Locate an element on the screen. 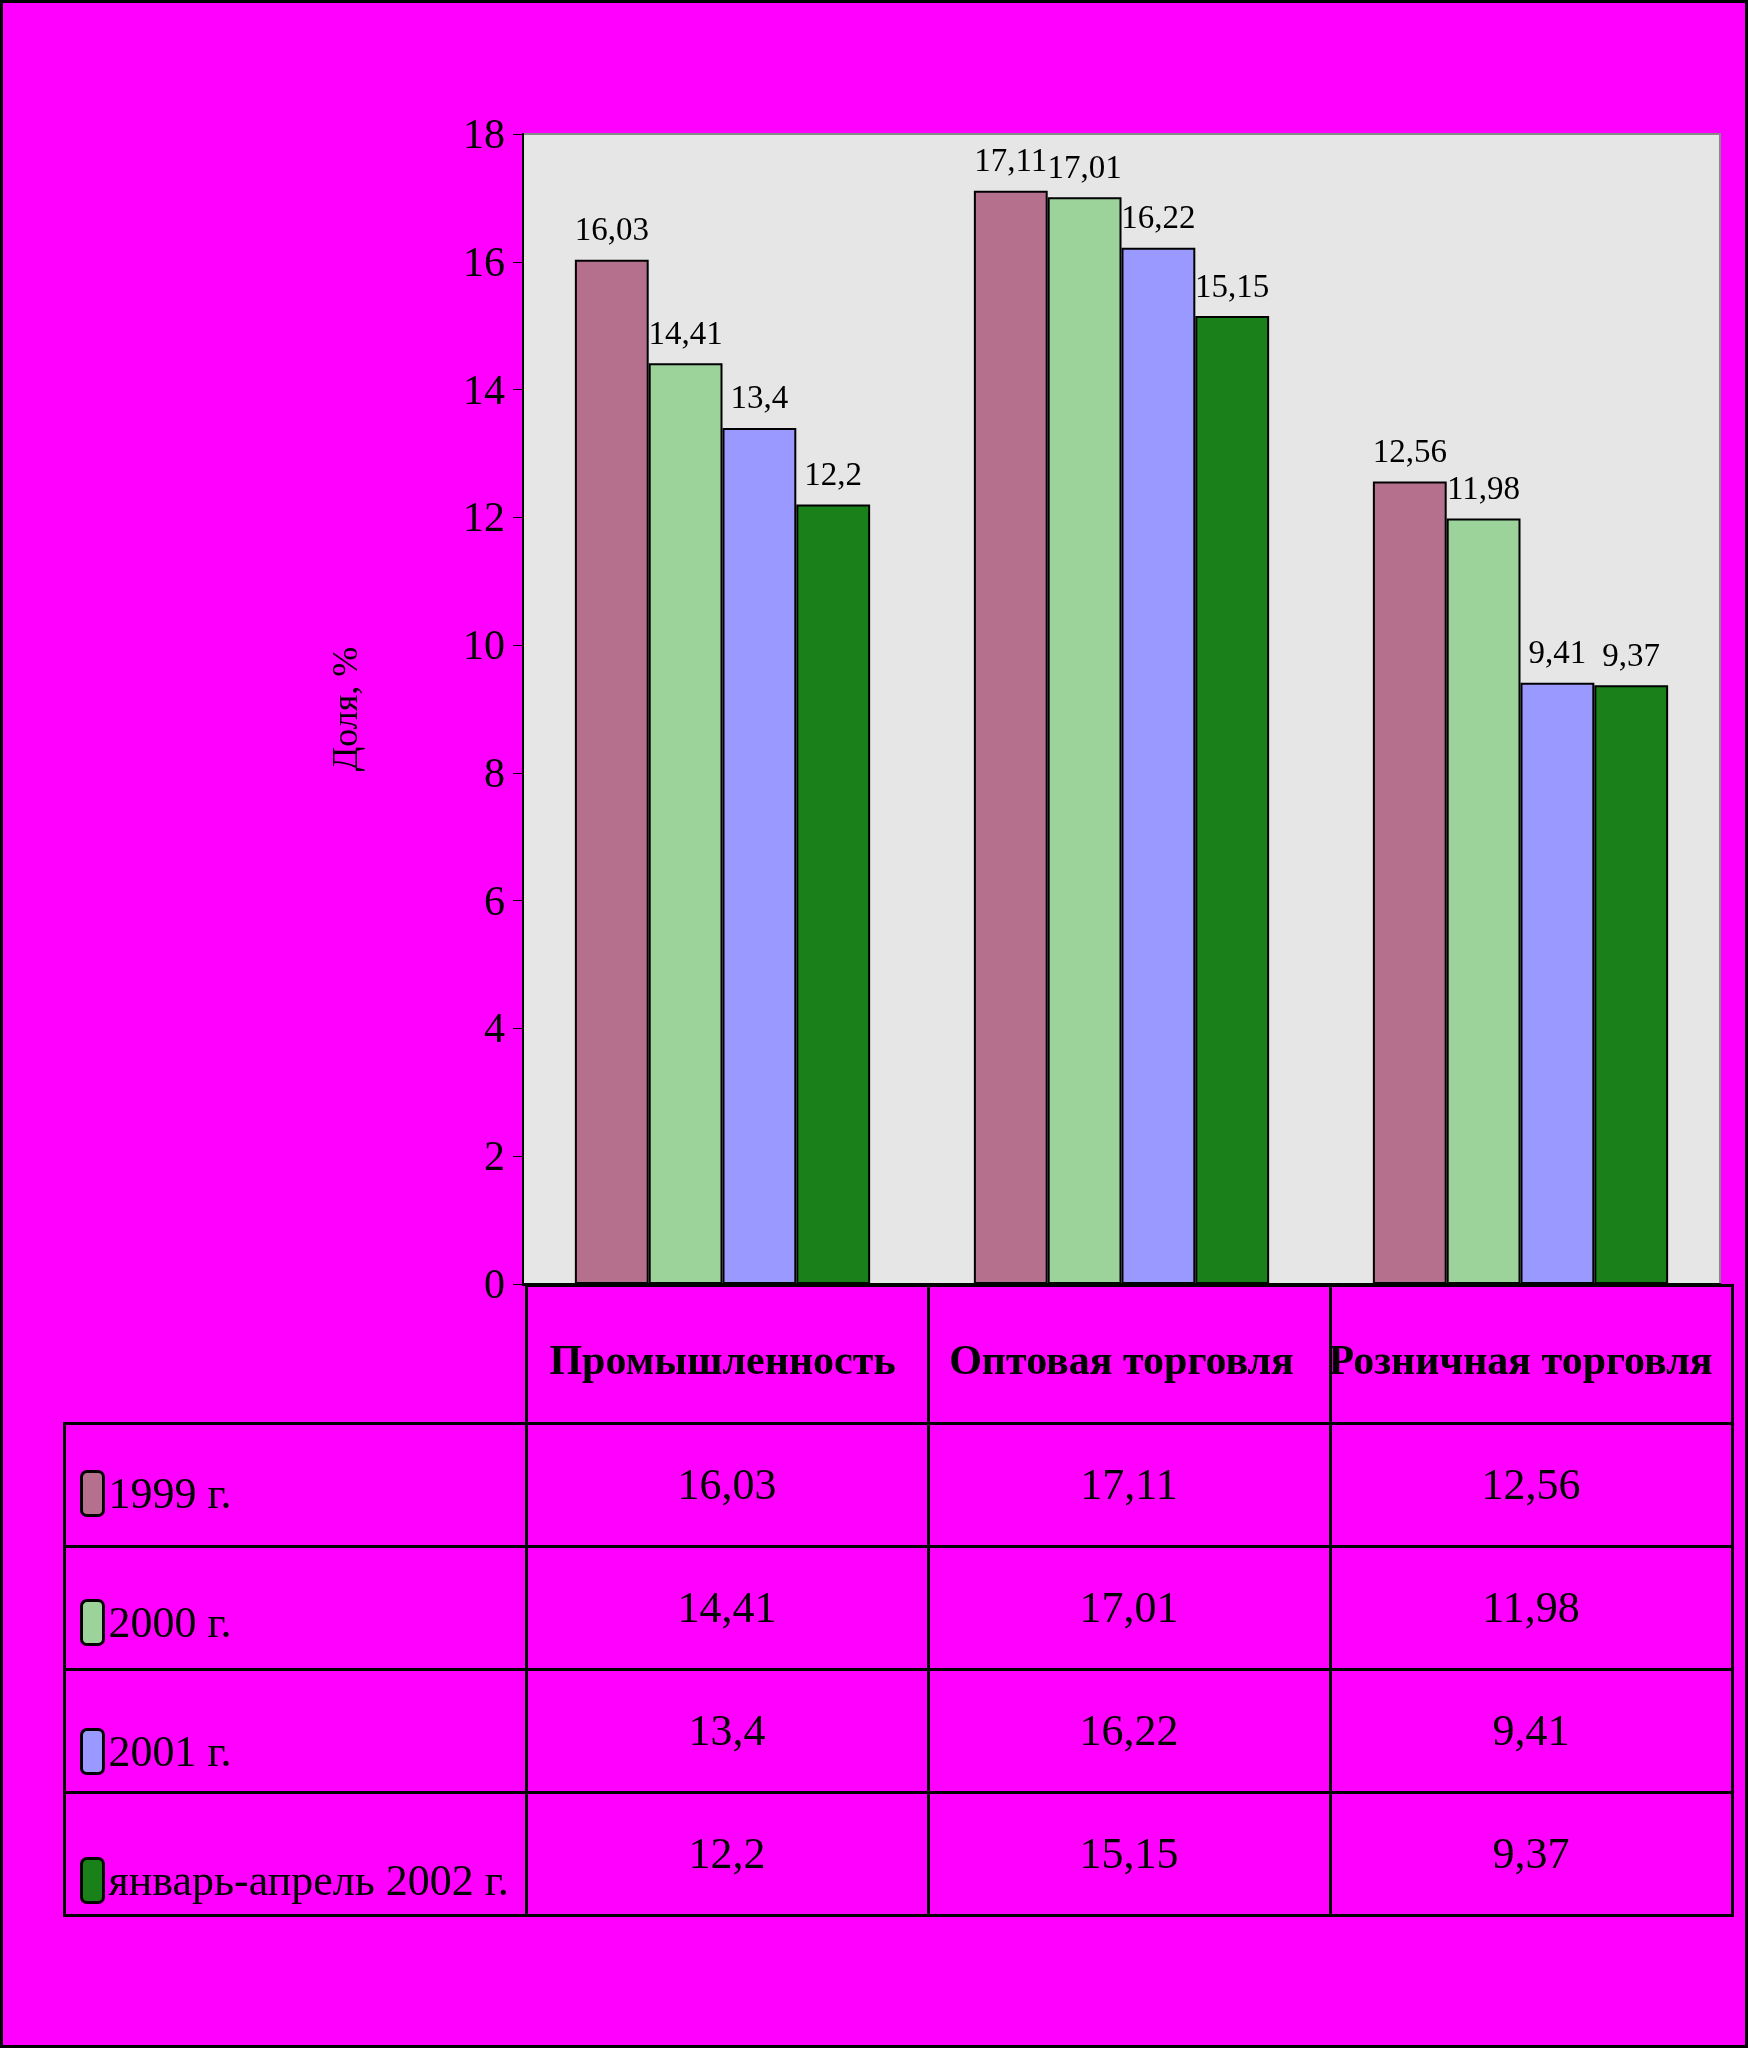 This screenshot has height=2048, width=1748. text: 14,41 is located at coordinates (685, 332).